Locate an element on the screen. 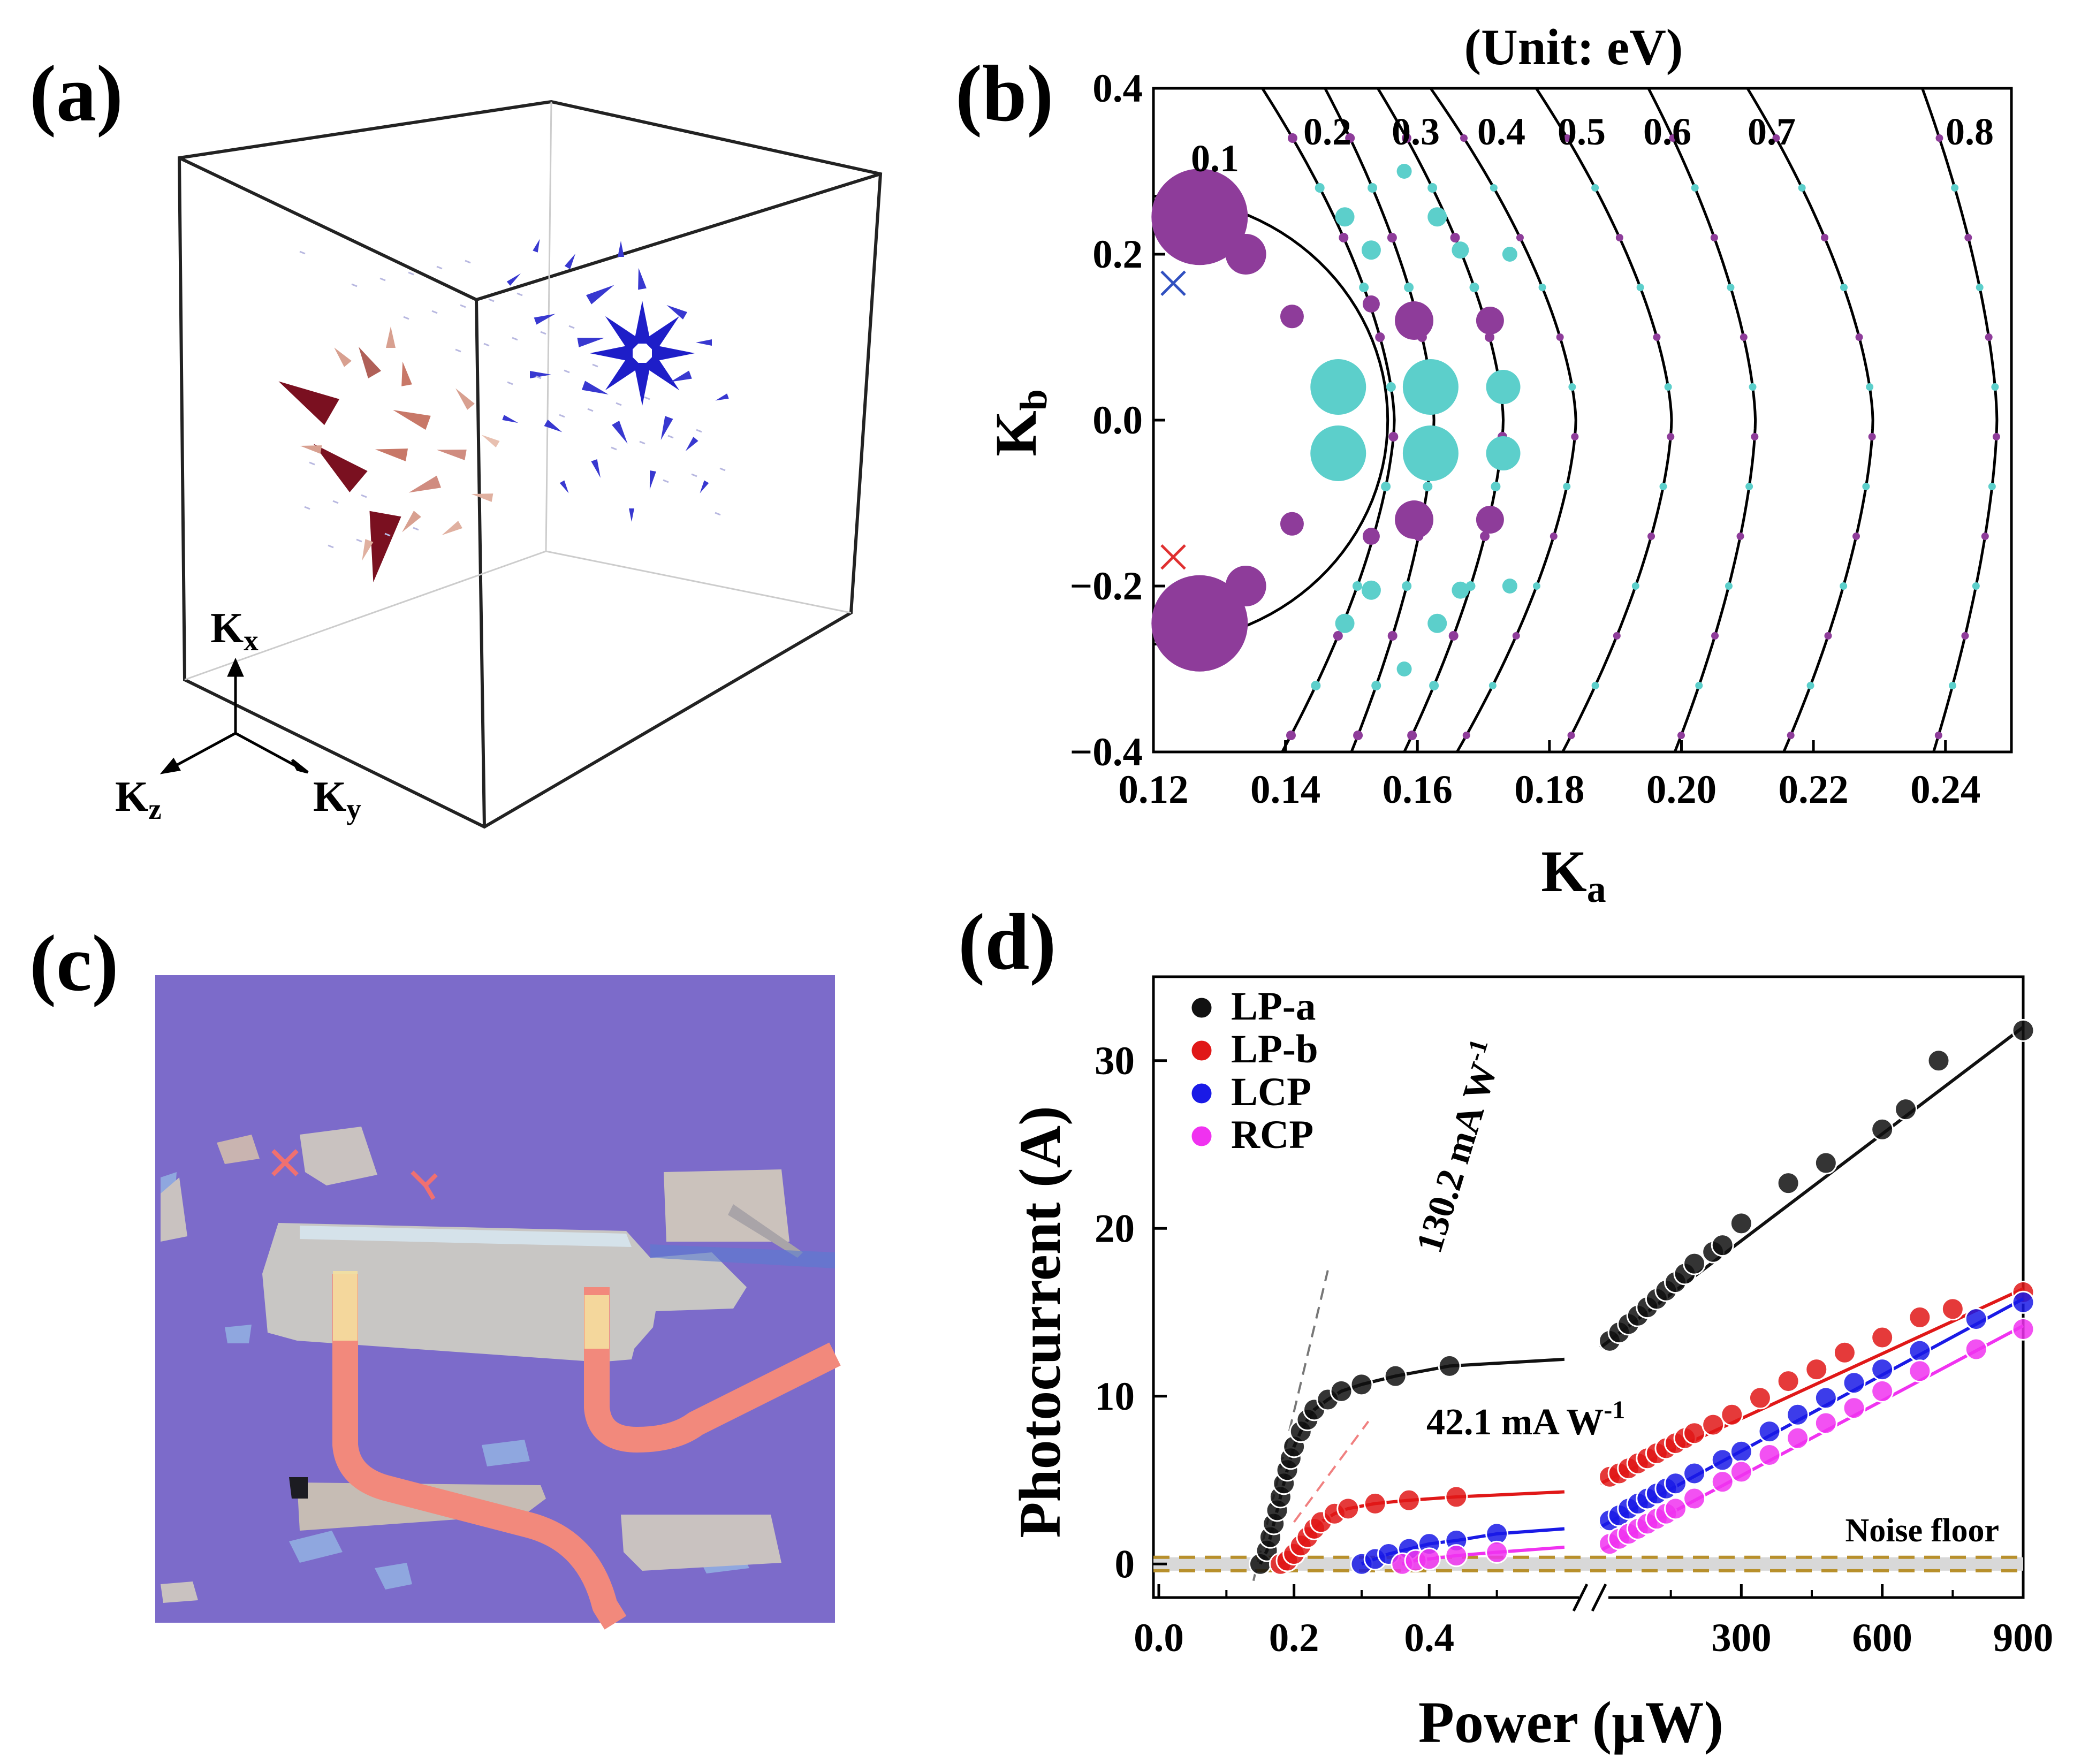  point-RCP-r12 is located at coordinates (1798, 1438).